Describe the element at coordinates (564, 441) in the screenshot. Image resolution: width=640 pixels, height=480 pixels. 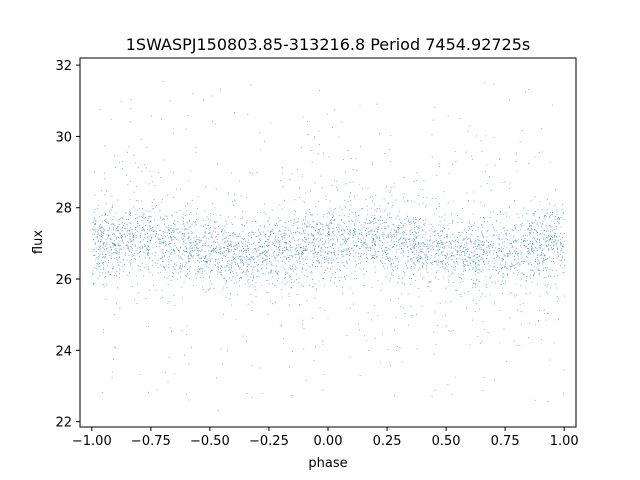
I see `x-tick-label: 1.00` at that location.